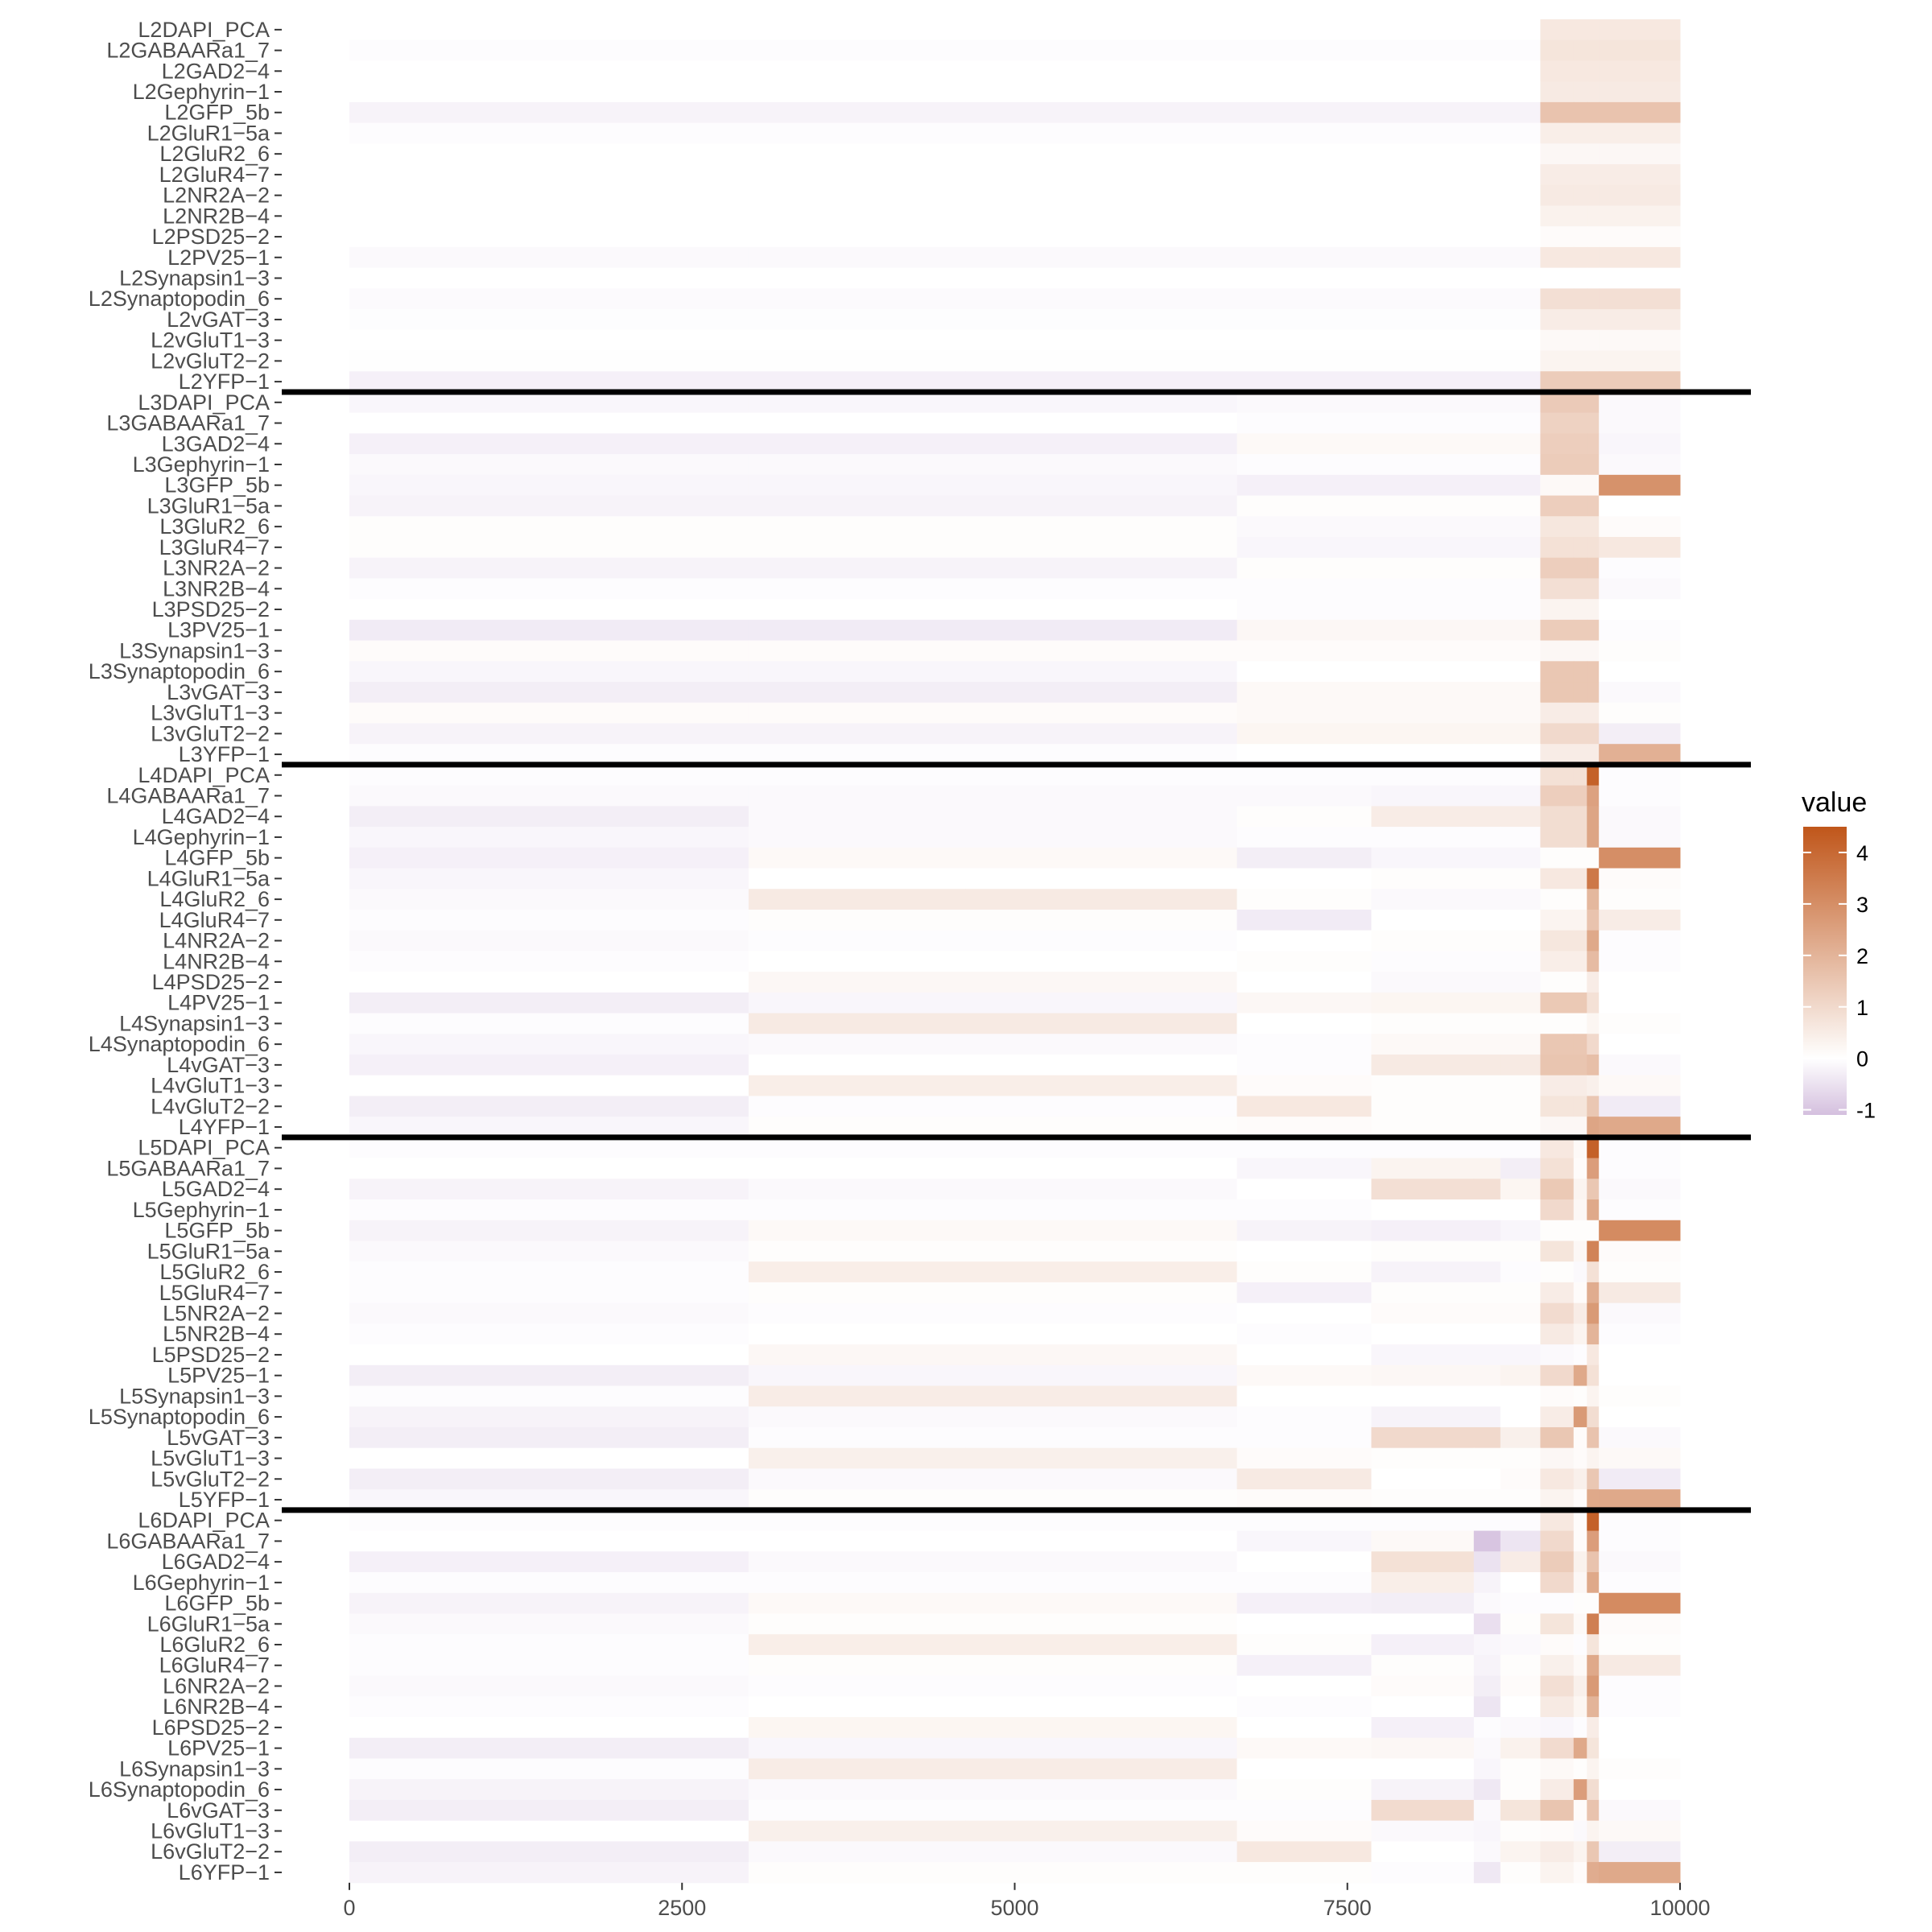 The image size is (1932, 1932). I want to click on y-tick-label: L6Synaptopodin_6, so click(179, 1789).